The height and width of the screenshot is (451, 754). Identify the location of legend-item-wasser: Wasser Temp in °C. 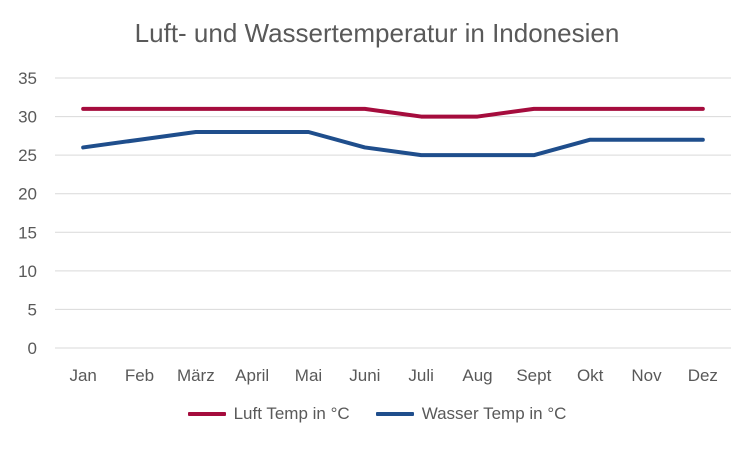
(471, 414).